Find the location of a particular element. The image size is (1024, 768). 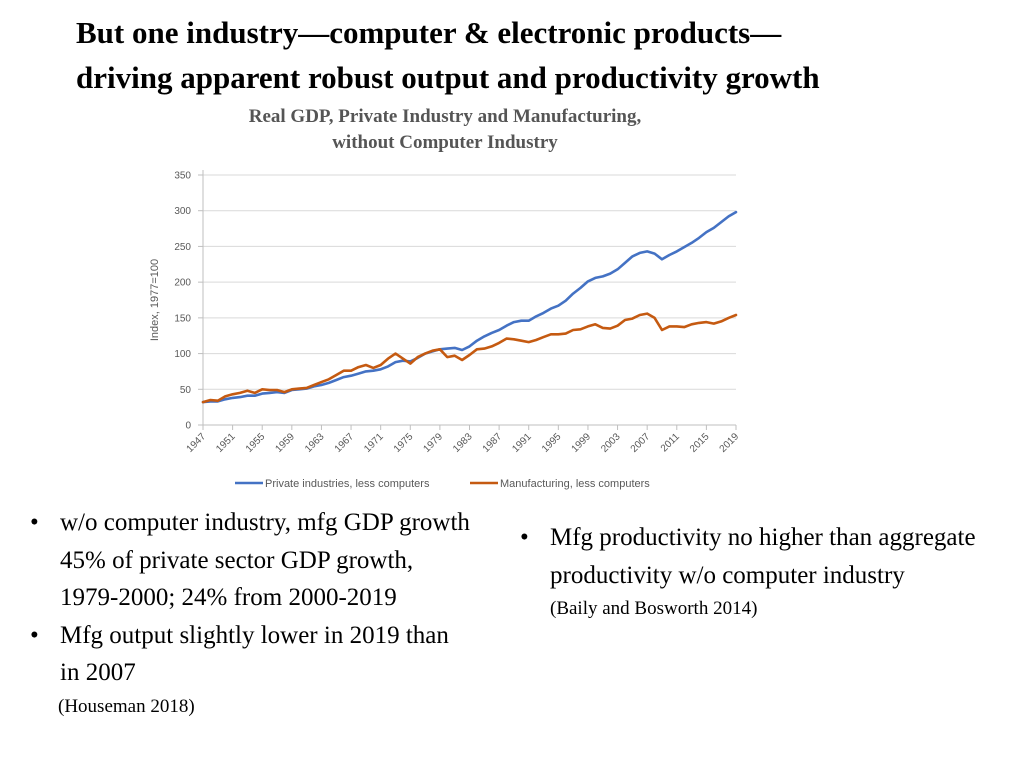

x-tick-label: 1955 is located at coordinates (256, 443).